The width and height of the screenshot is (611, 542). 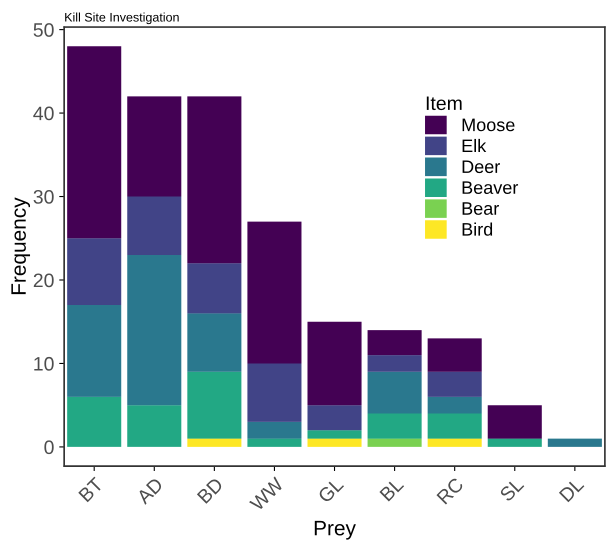 What do you see at coordinates (44, 30) in the screenshot?
I see `y-tick-label: 50` at bounding box center [44, 30].